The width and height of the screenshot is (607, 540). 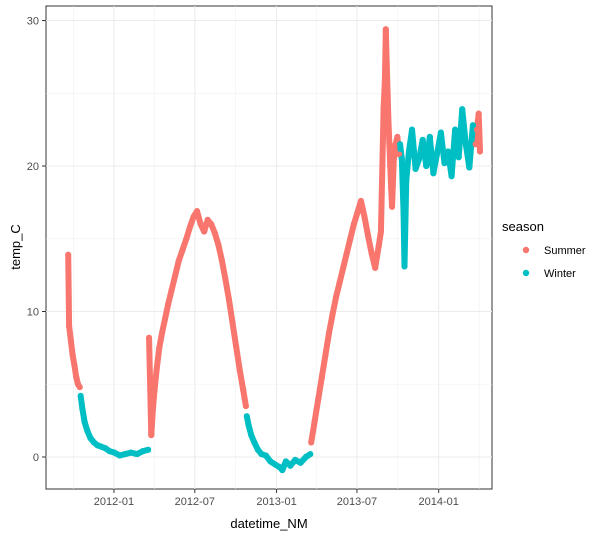 I want to click on x-tick-label: 2013-07, so click(x=357, y=502).